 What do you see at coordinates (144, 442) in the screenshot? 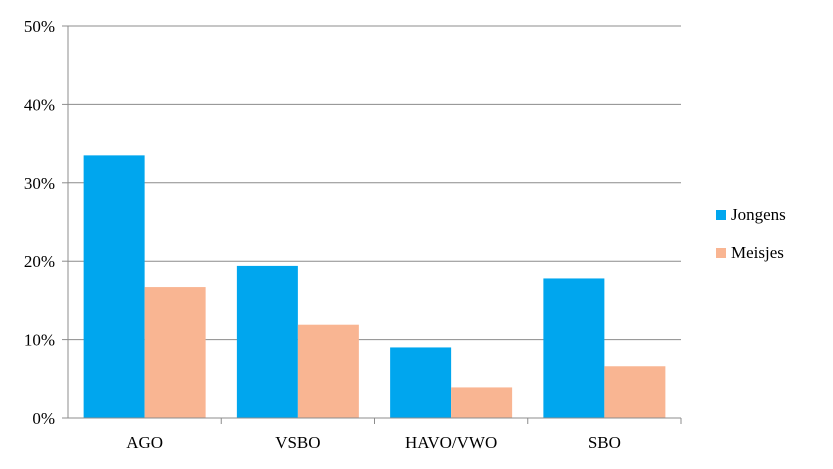
I see `x-tick-label: AGO` at bounding box center [144, 442].